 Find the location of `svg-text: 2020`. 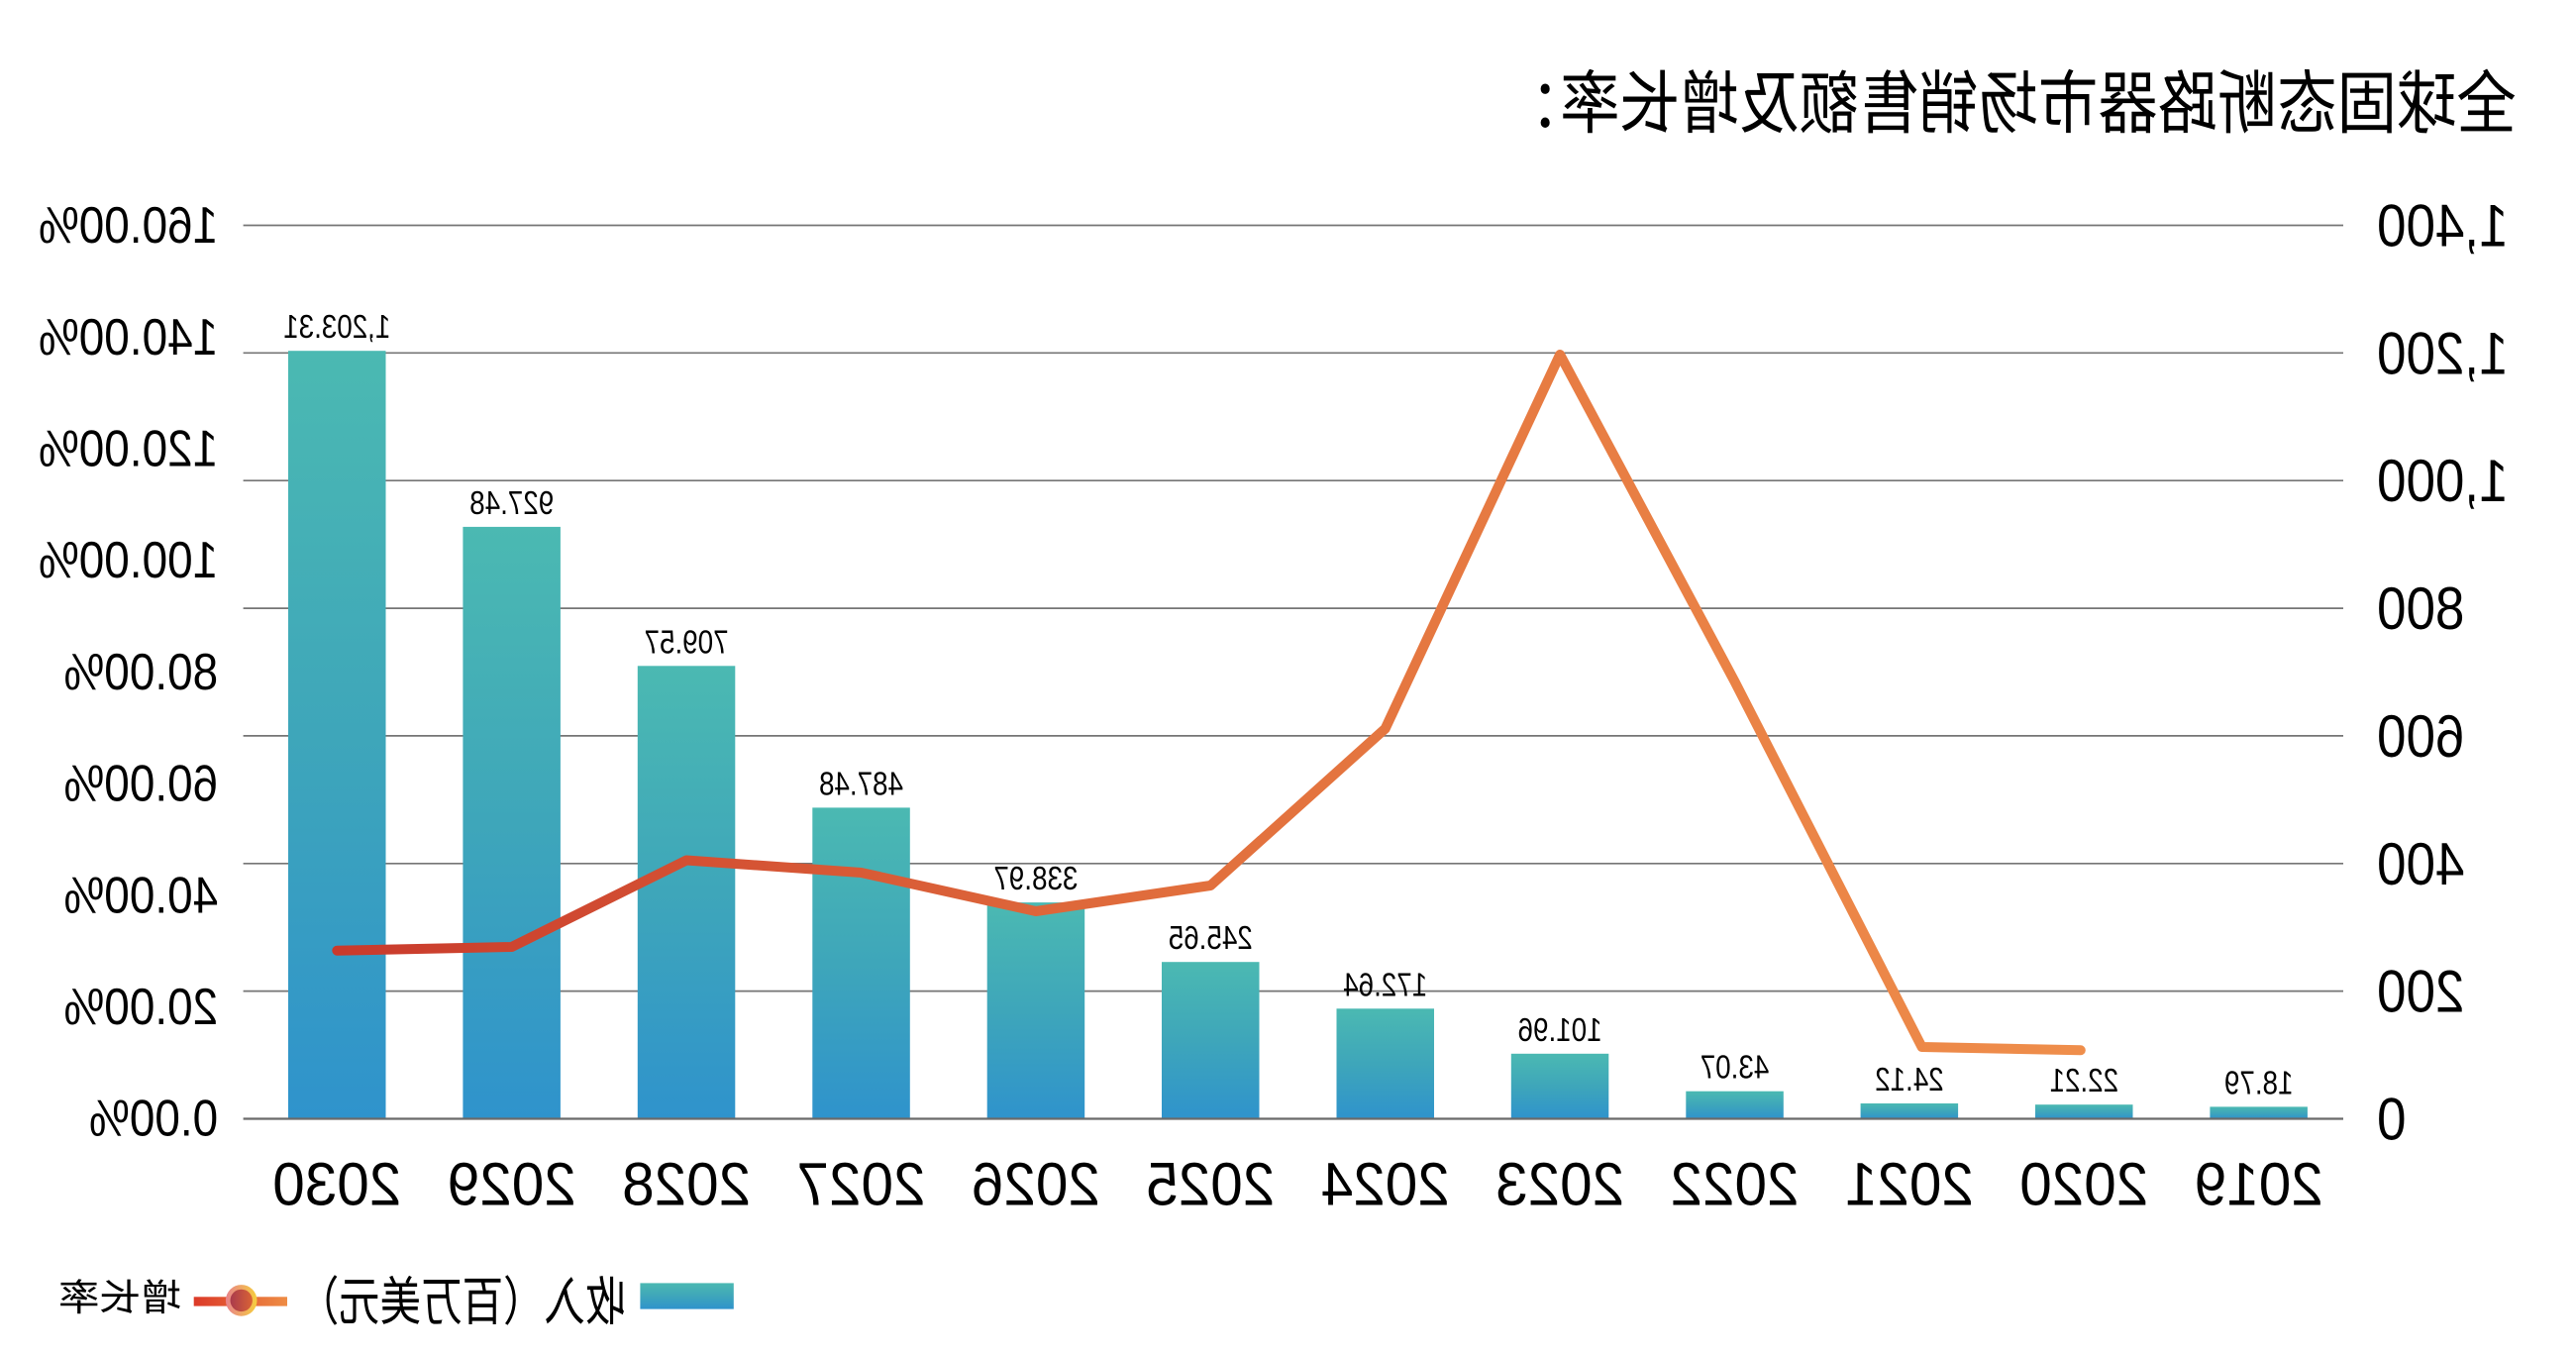

svg-text: 2020 is located at coordinates (2083, 1184).